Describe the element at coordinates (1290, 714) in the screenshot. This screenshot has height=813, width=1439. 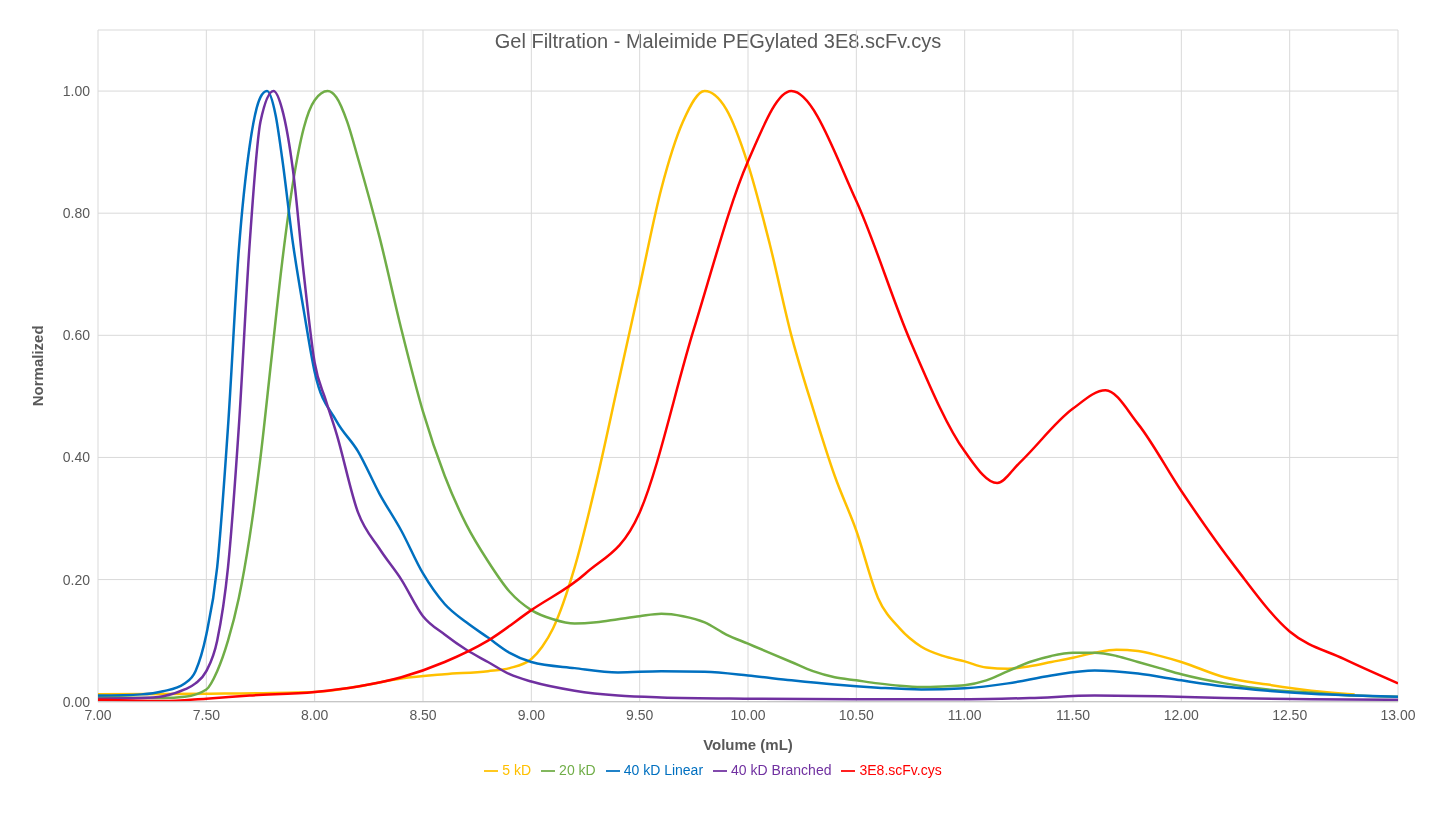
I see `x-tick-label: 12.50` at that location.